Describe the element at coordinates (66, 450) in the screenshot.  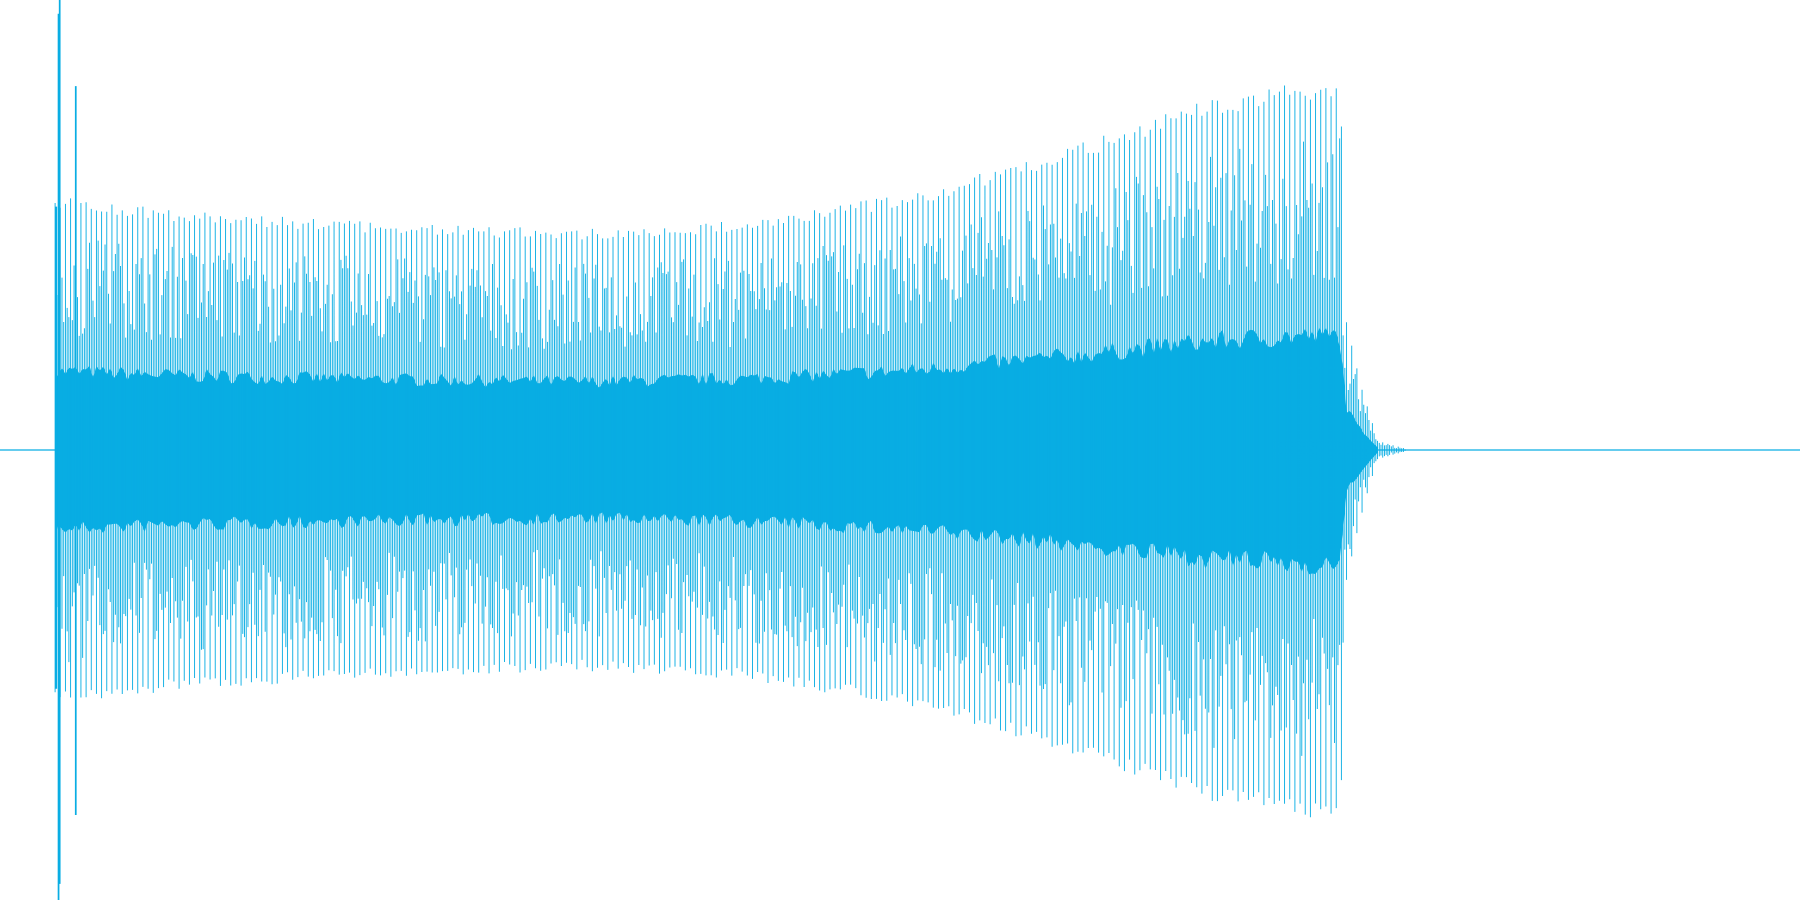
I see `waveform-spike` at that location.